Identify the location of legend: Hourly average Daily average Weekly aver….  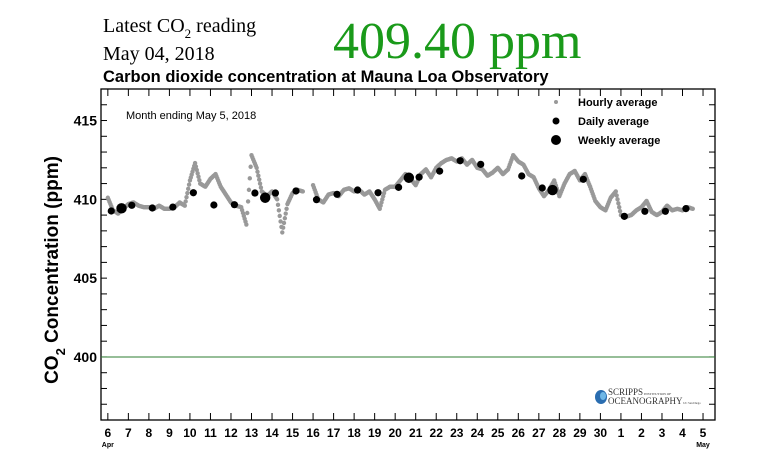
(605, 122).